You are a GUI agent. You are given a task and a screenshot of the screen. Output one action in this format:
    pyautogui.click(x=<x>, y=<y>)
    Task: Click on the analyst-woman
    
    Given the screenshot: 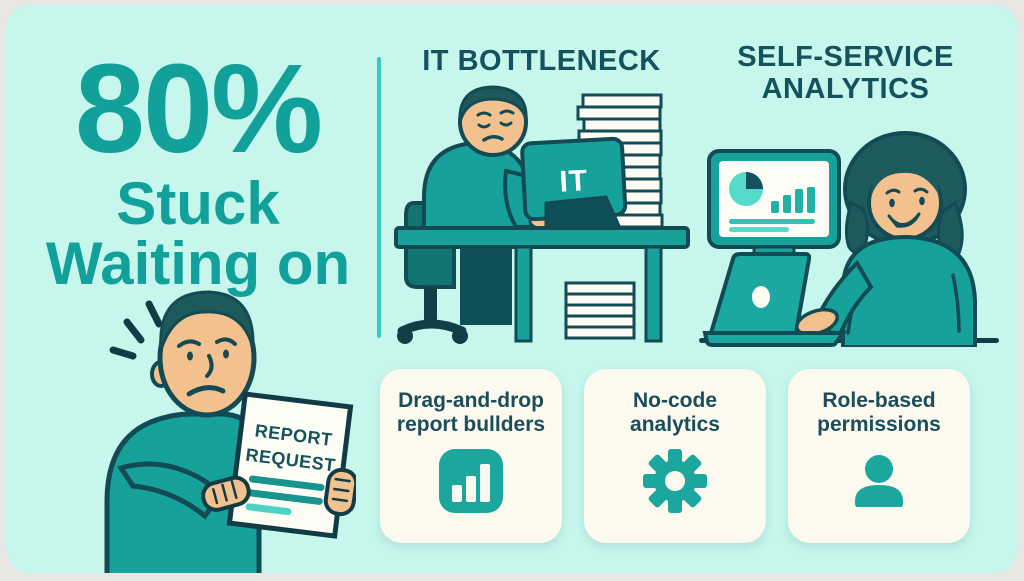 What is the action you would take?
    pyautogui.click(x=894, y=239)
    